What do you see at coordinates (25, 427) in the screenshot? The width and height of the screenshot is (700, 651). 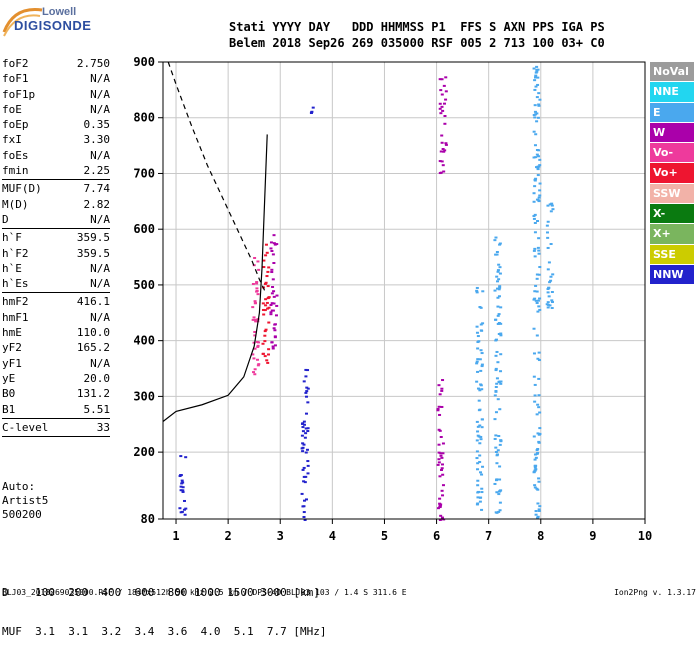 I see `param-name: C-level` at bounding box center [25, 427].